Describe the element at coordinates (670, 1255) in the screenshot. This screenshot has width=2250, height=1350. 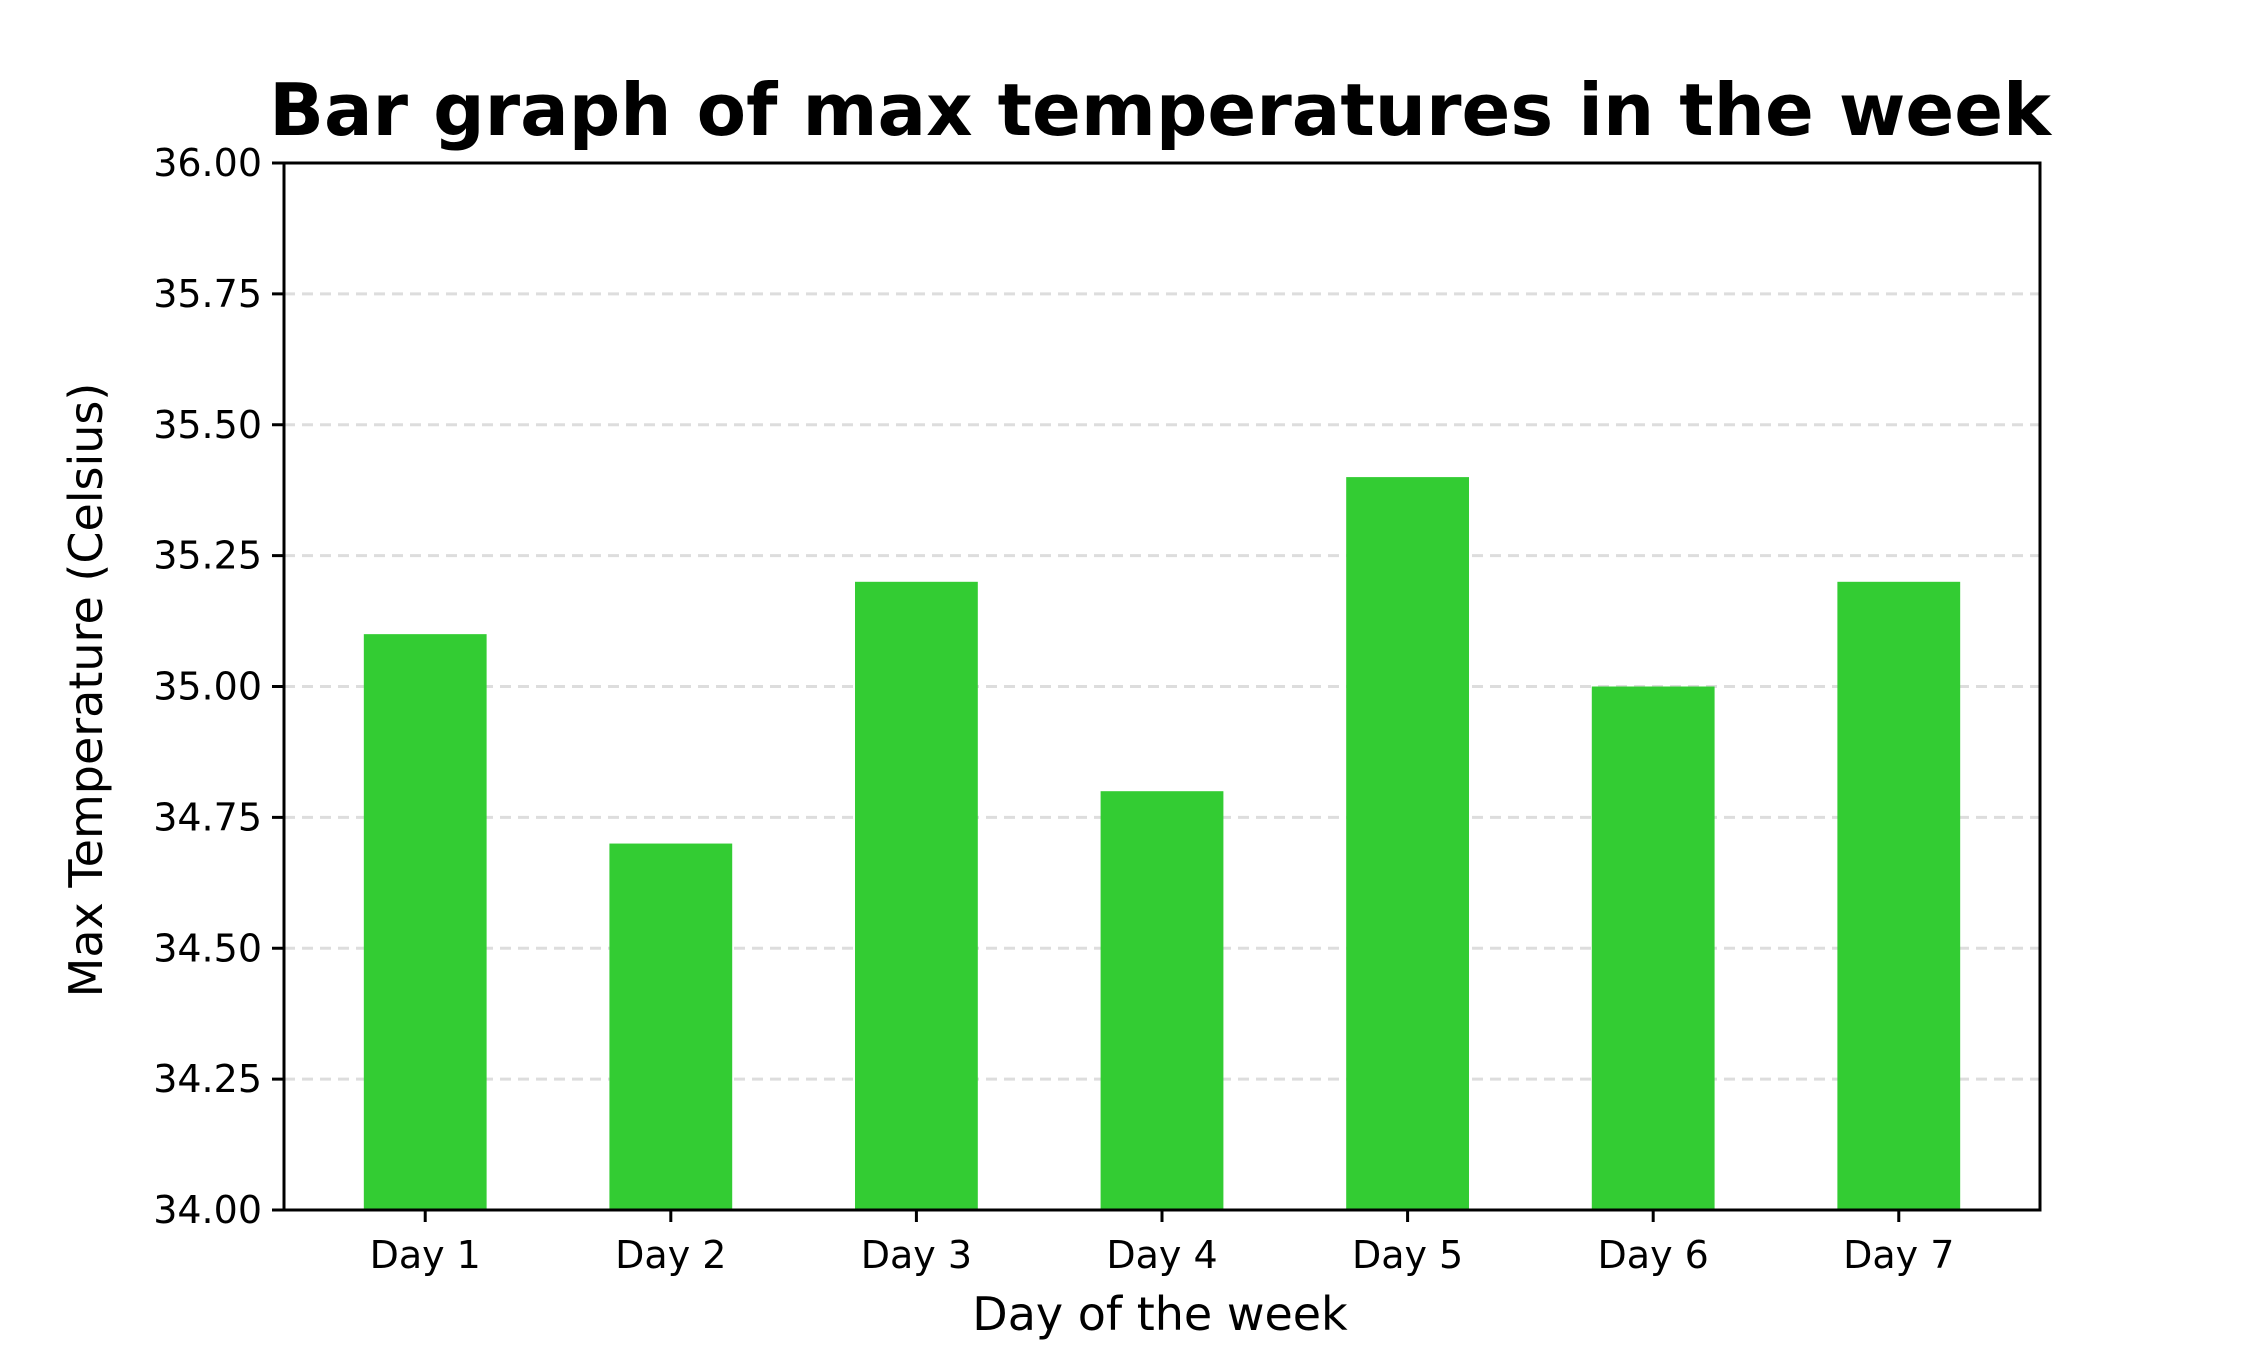
I see `x-tick-label: Day 2` at that location.